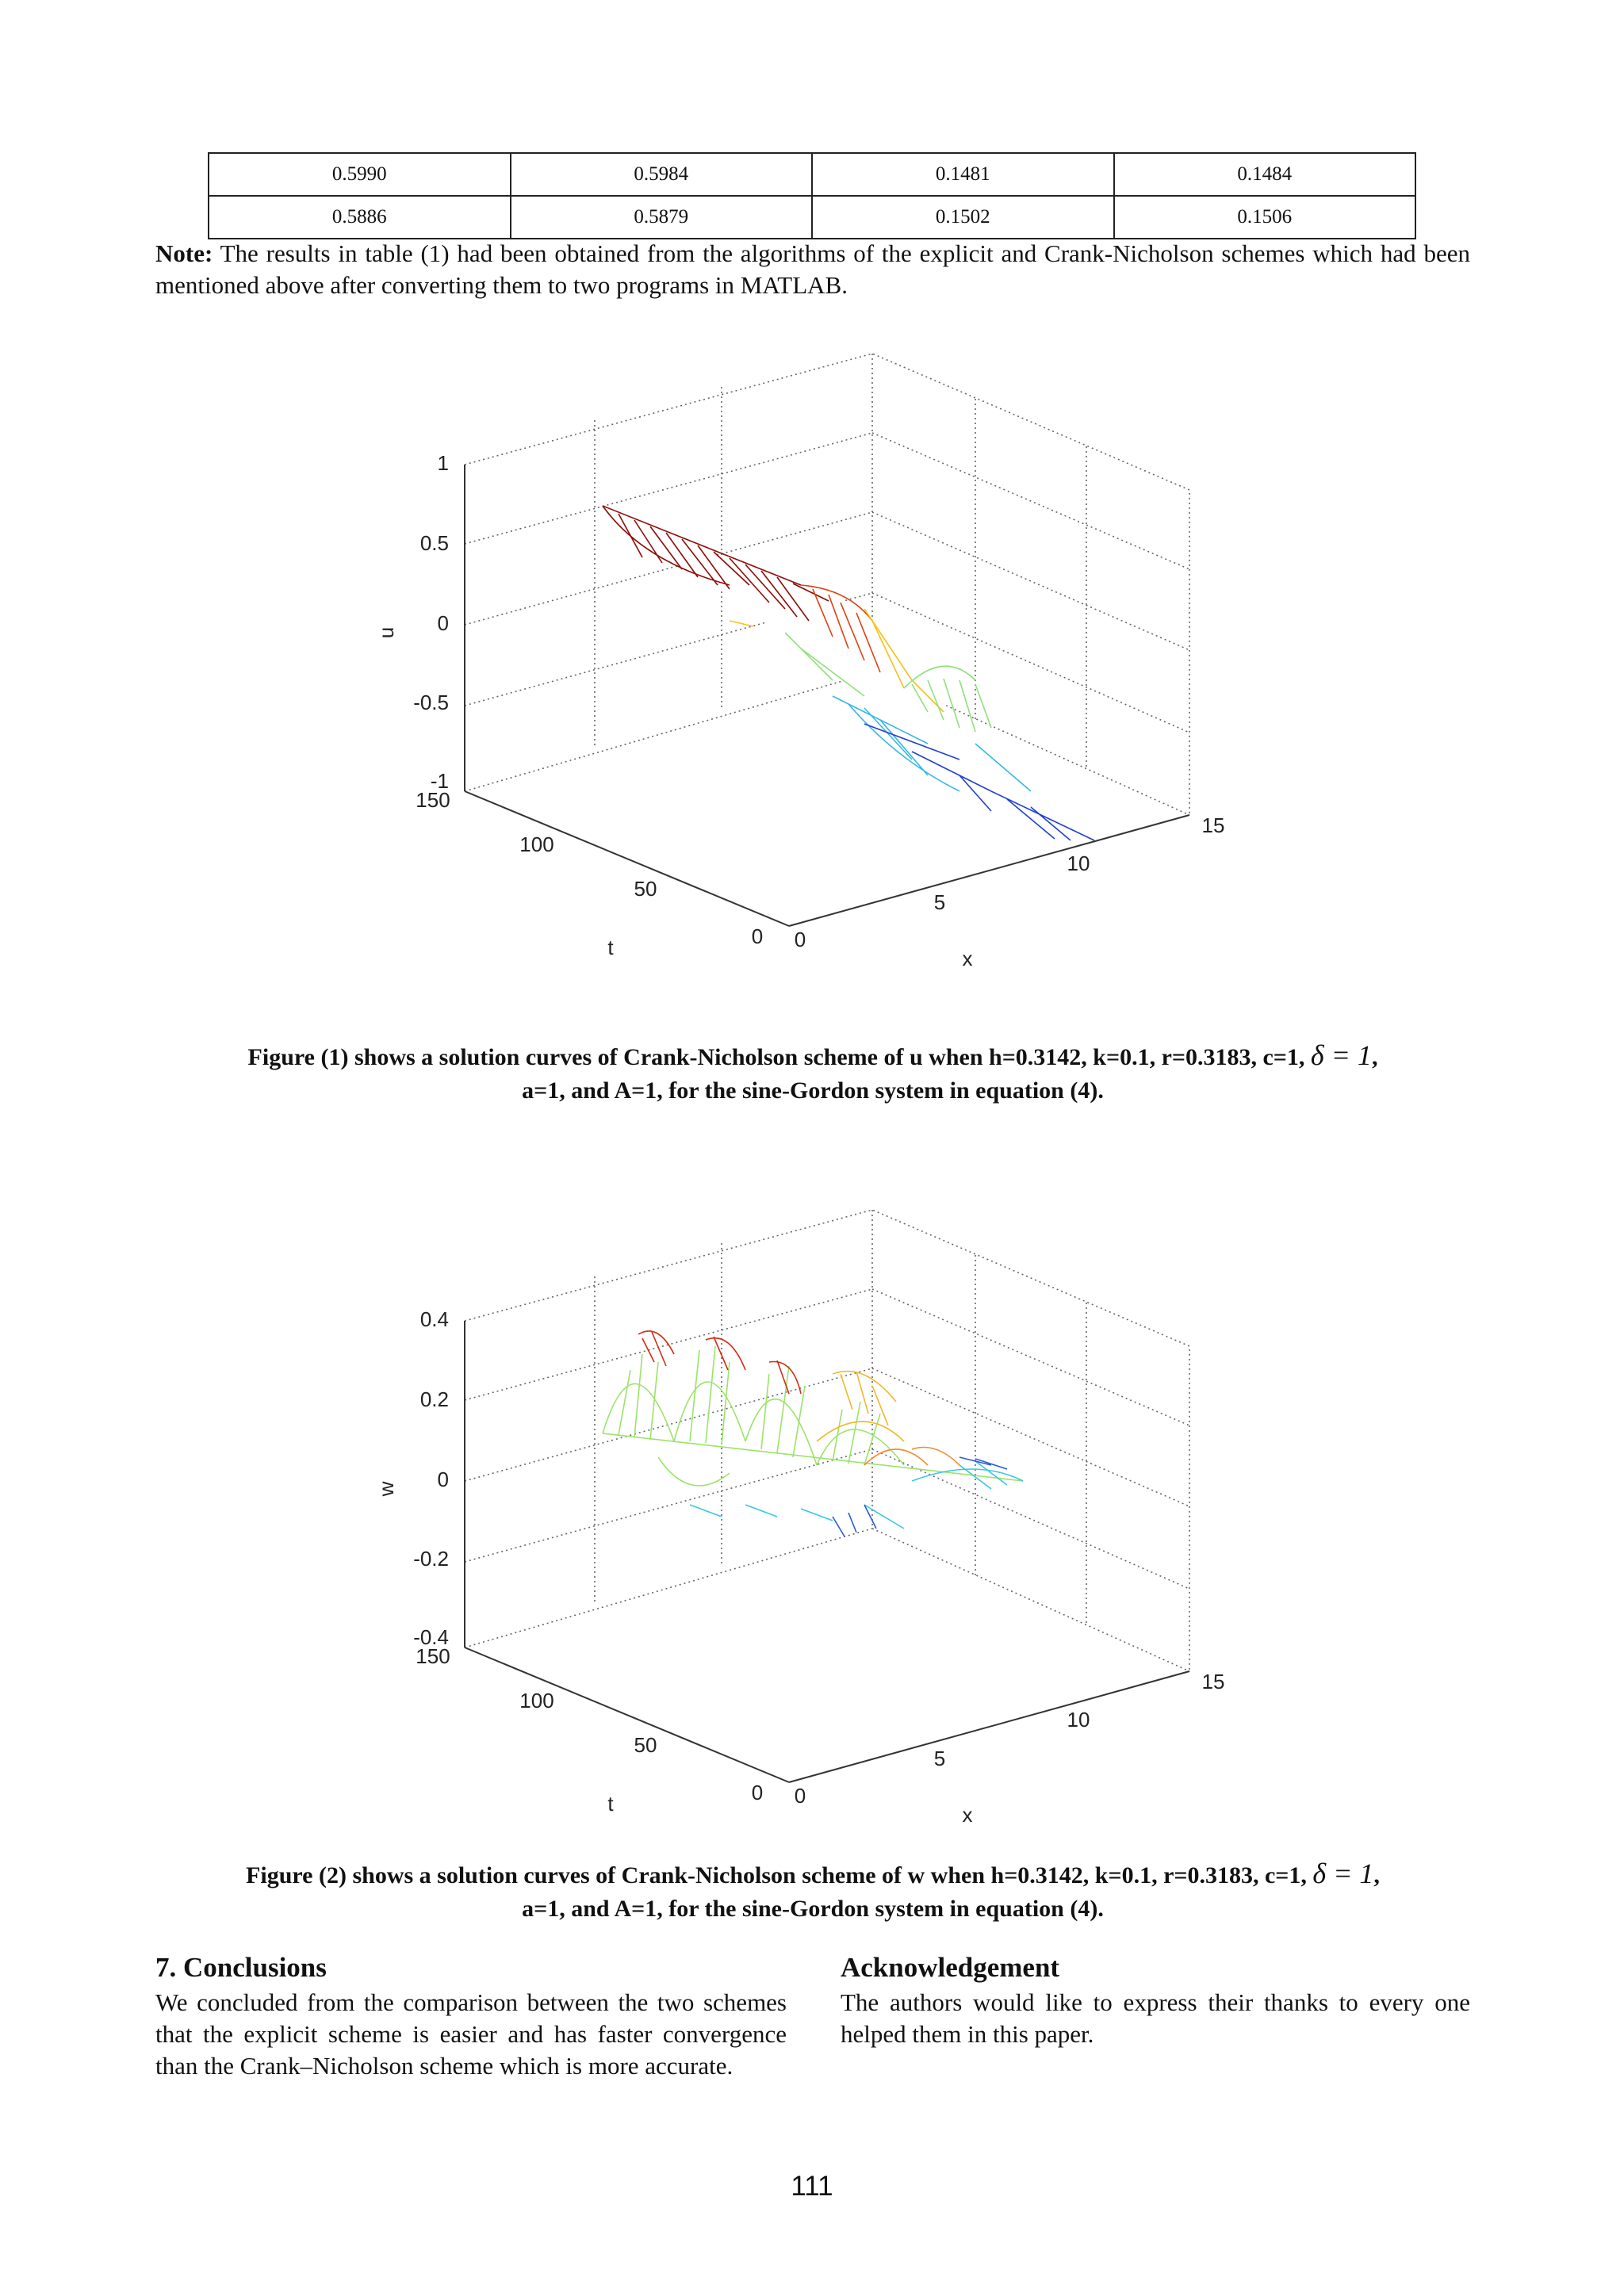  Describe the element at coordinates (241, 1968) in the screenshot. I see `conclusions-title: 7. Conclusions` at that location.